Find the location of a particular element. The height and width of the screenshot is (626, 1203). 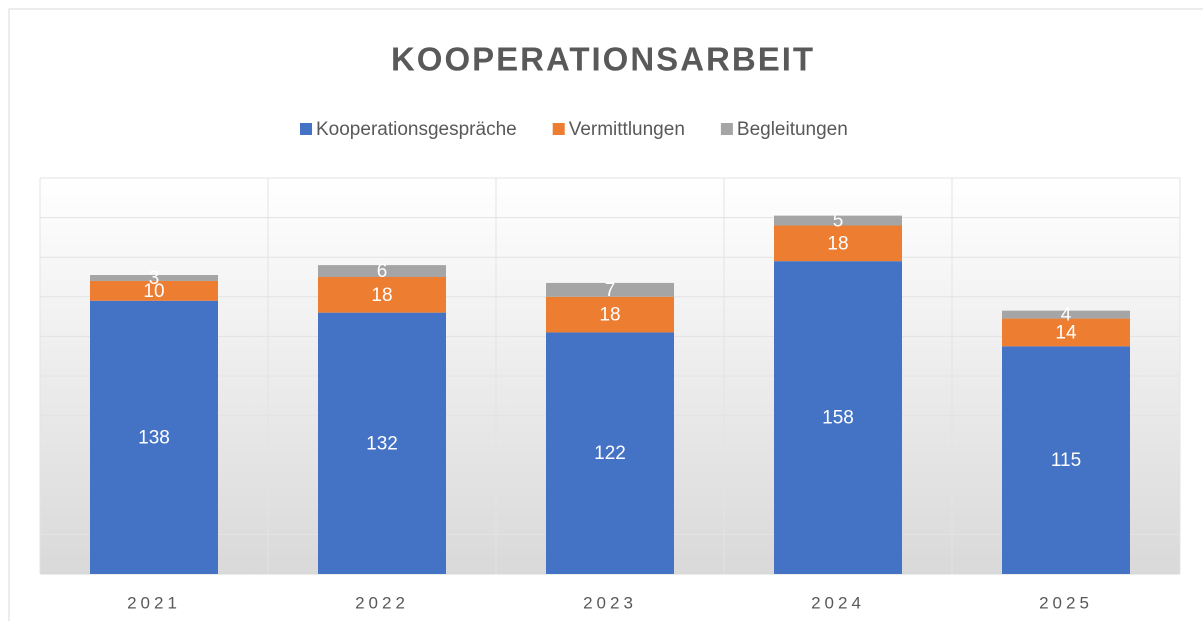

data-label: 5 is located at coordinates (838, 221).